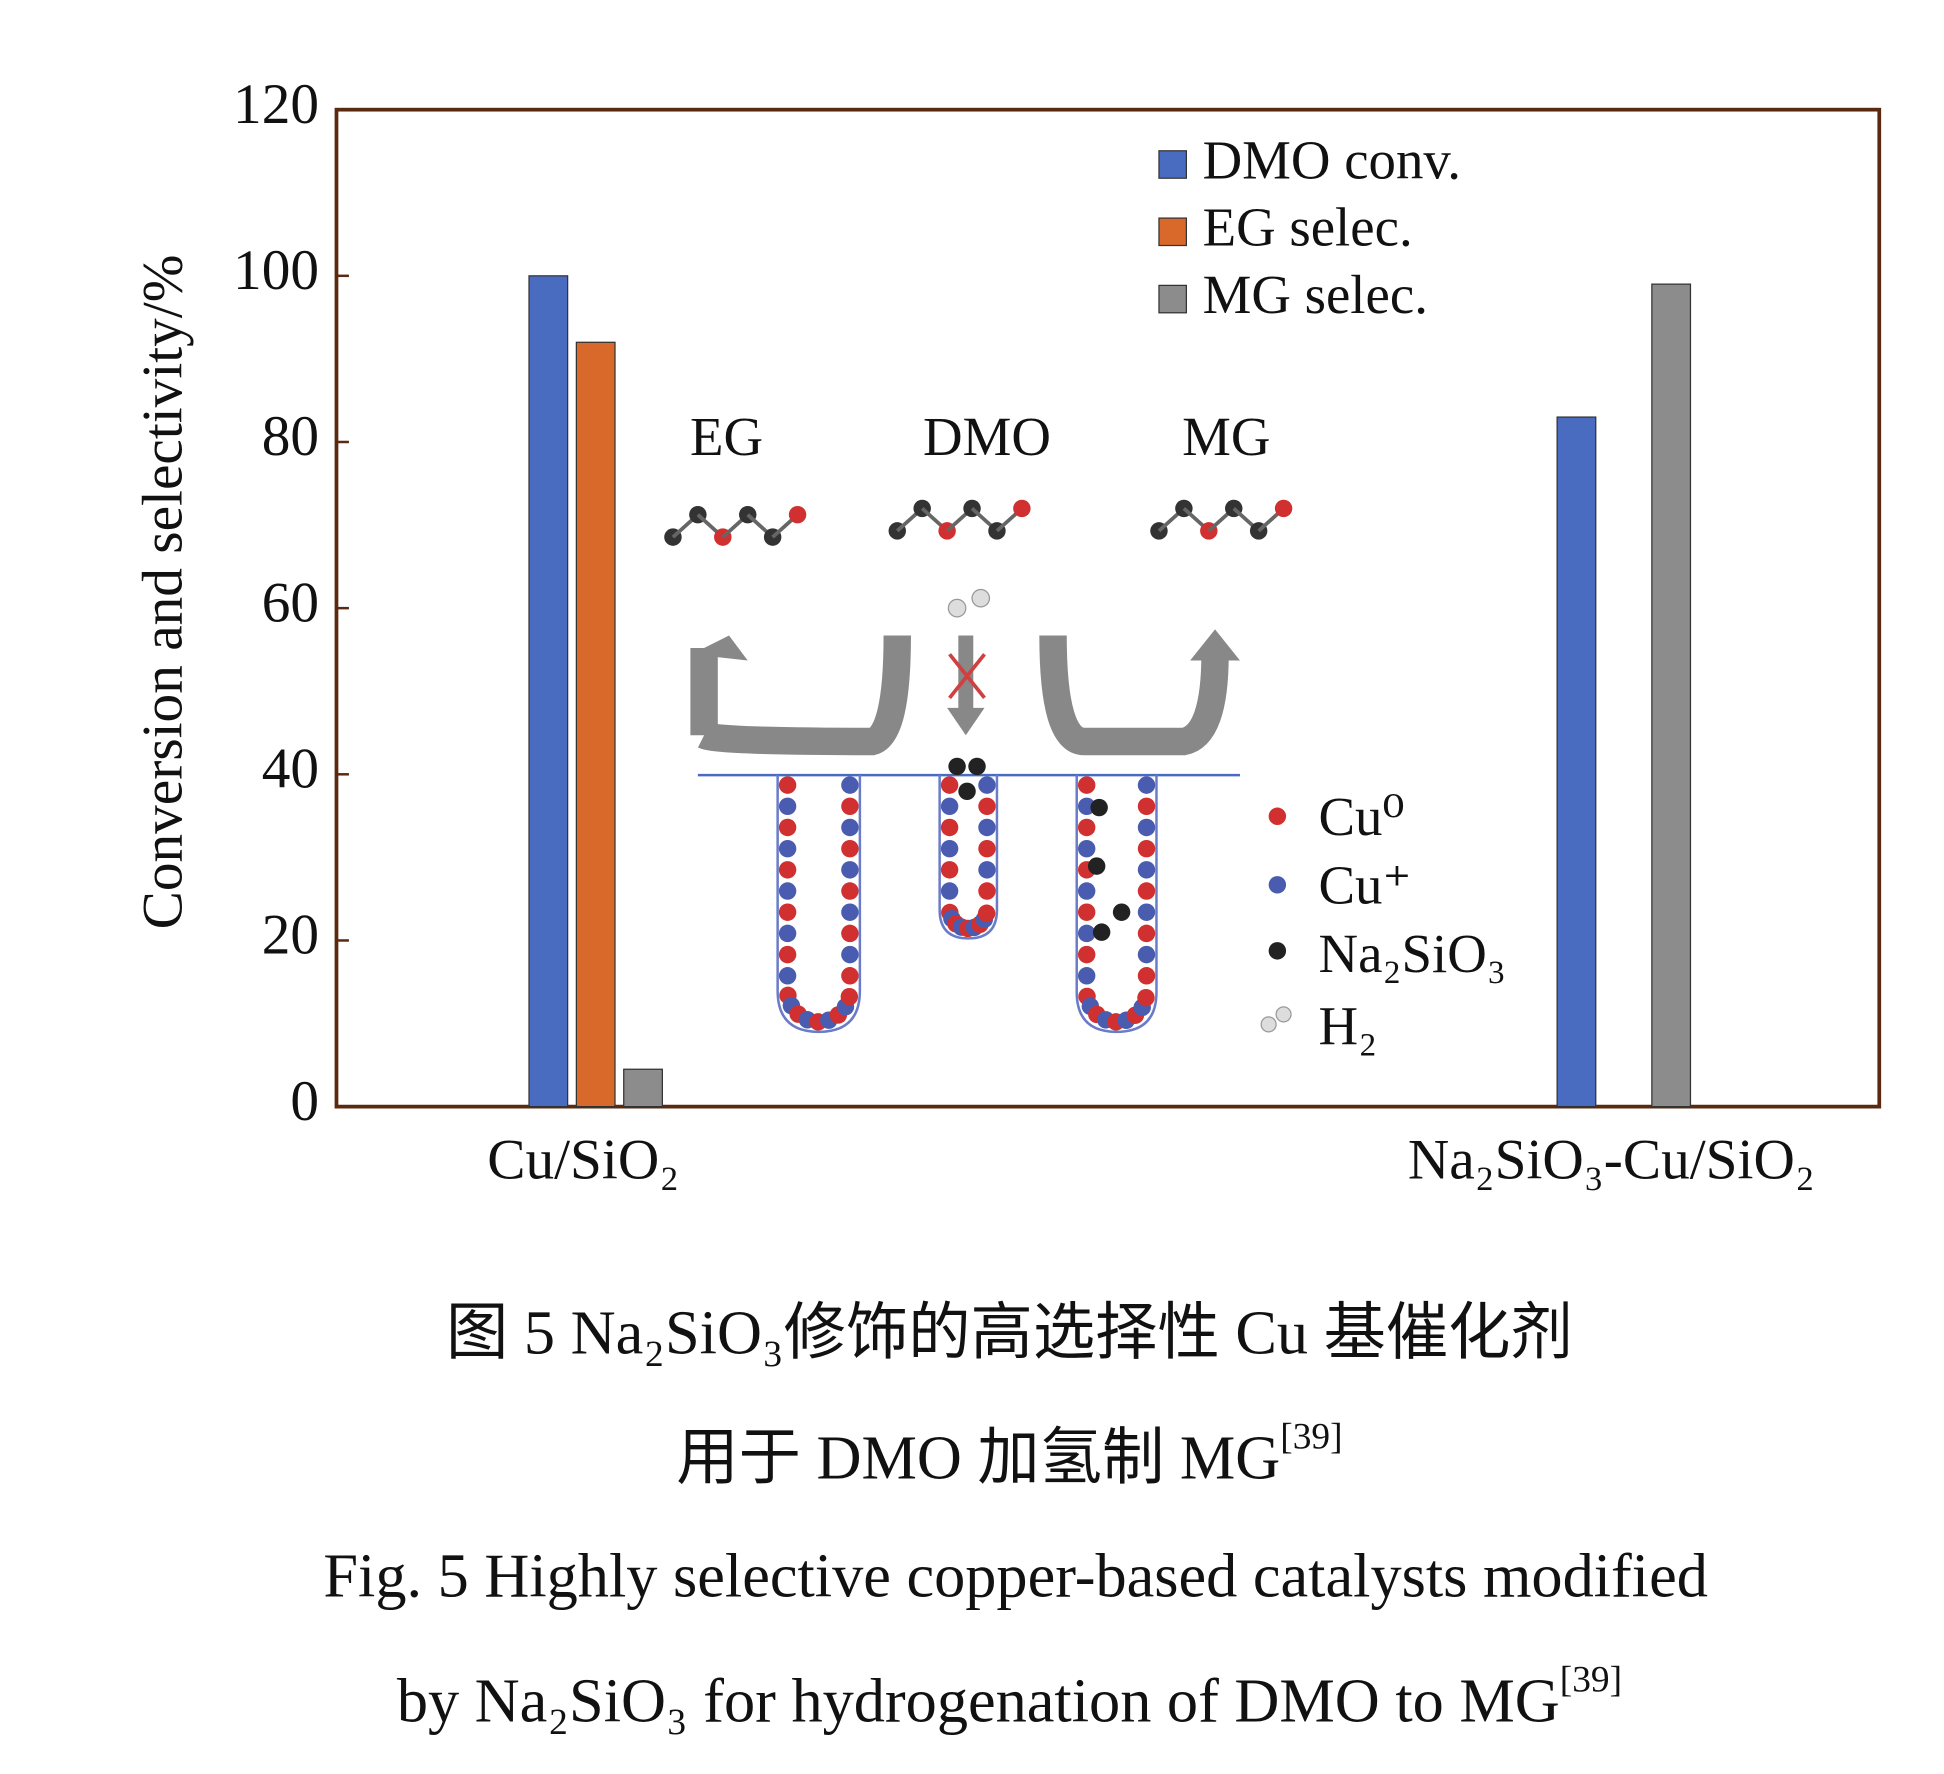  Describe the element at coordinates (987, 436) in the screenshot. I see `molecule-label: DMO` at that location.